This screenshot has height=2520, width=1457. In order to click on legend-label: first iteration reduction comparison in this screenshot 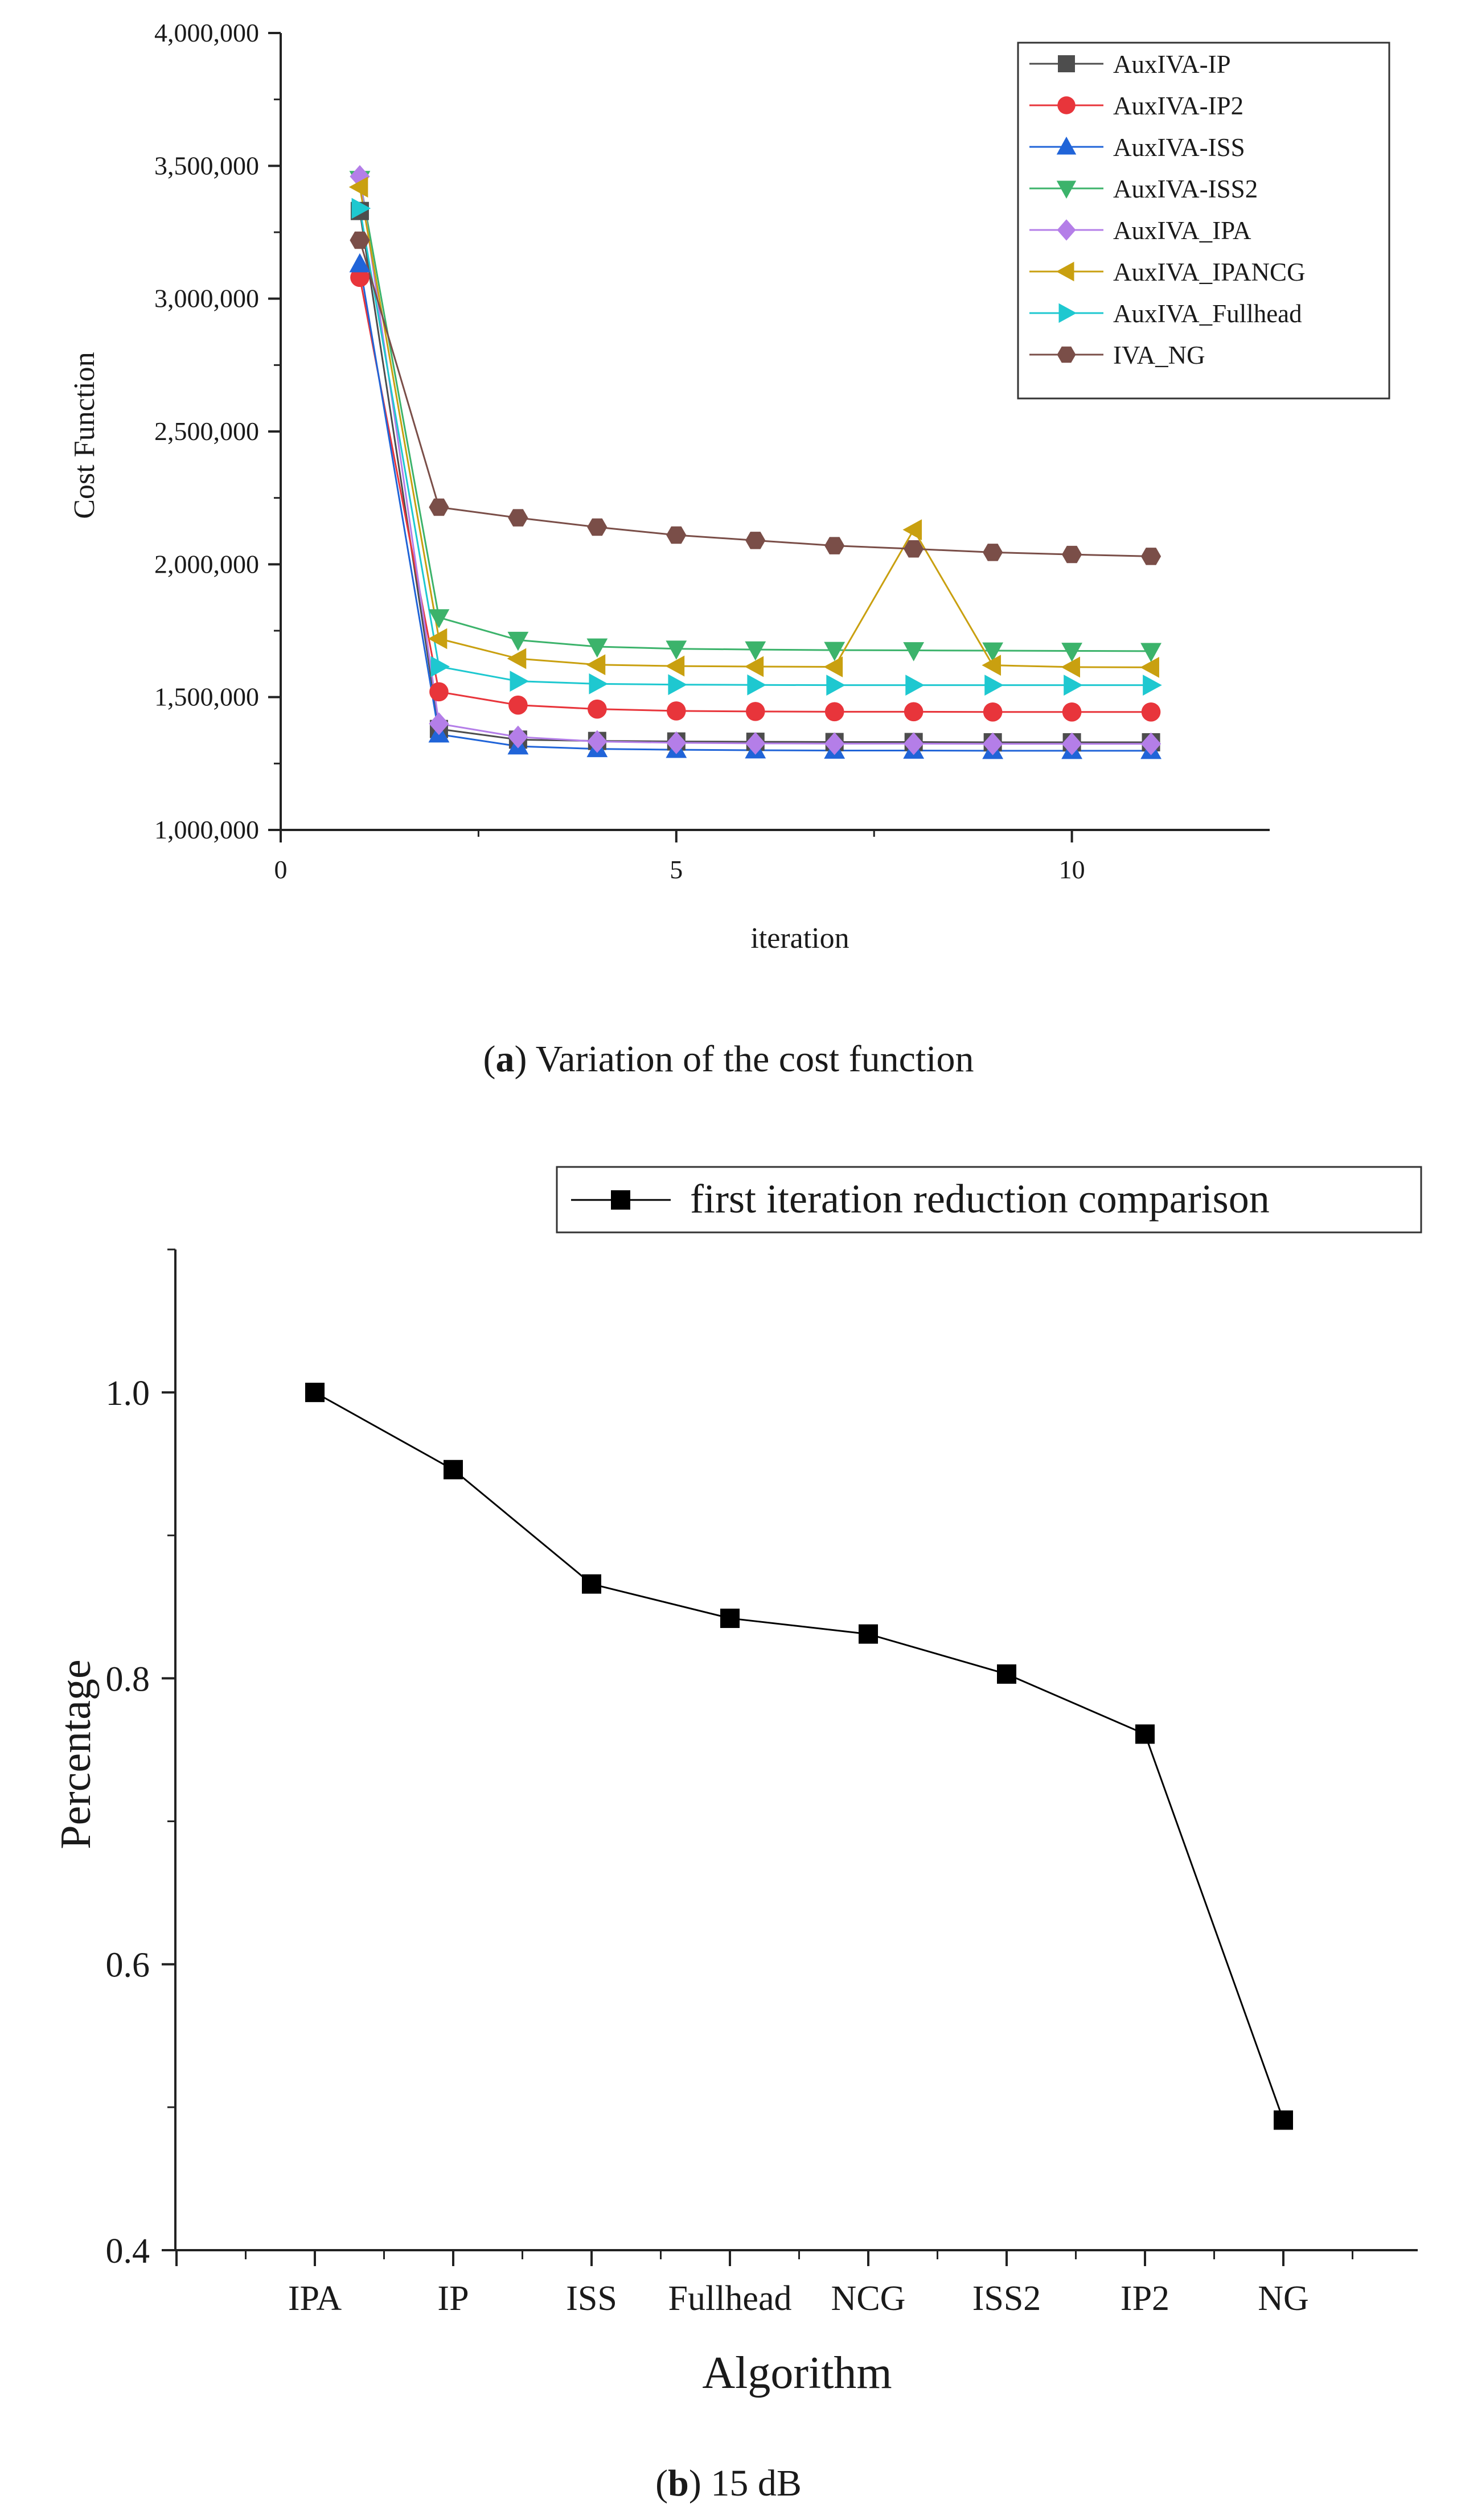, I will do `click(980, 1199)`.